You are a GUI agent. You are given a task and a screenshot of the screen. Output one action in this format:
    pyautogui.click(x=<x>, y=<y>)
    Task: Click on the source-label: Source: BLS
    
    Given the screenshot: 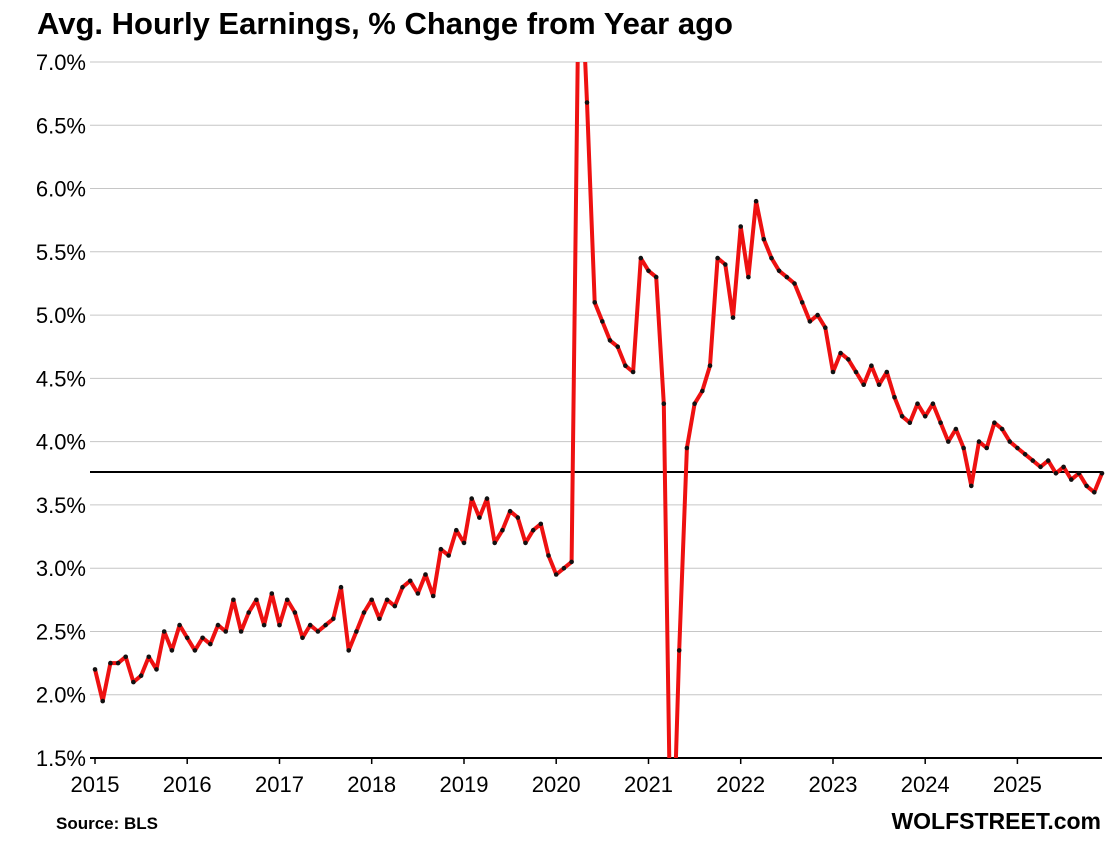 What is the action you would take?
    pyautogui.click(x=107, y=823)
    